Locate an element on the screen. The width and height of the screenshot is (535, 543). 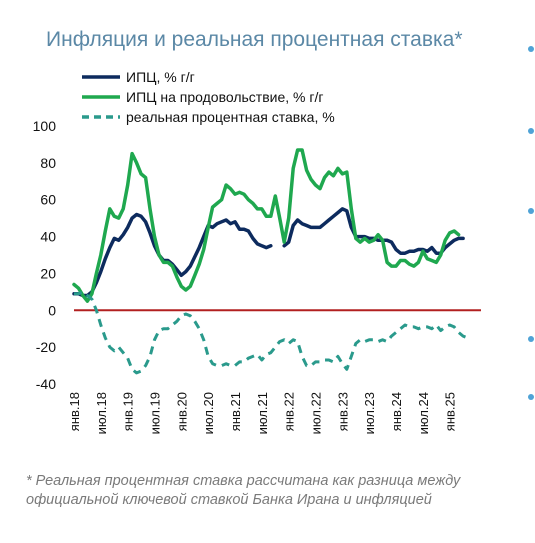
x-tick-label: янв.18 is located at coordinates (74, 411).